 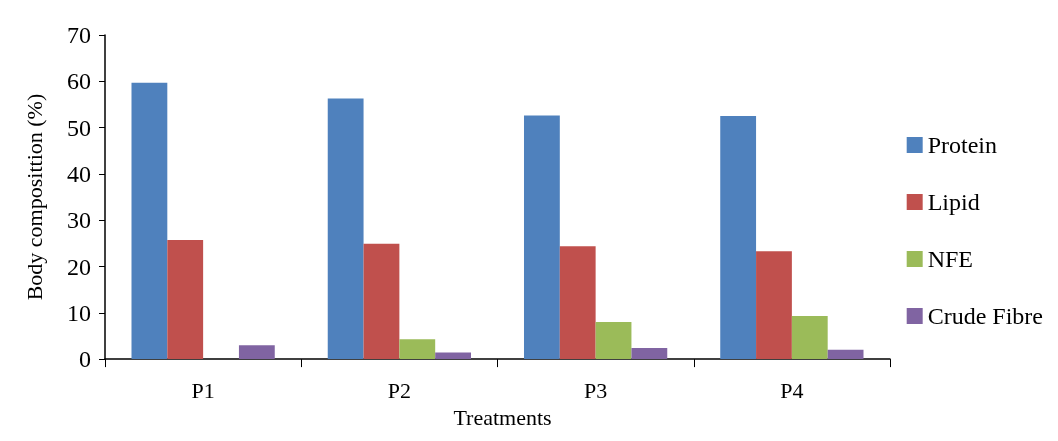 I want to click on x-tick-label: P1, so click(x=203, y=390).